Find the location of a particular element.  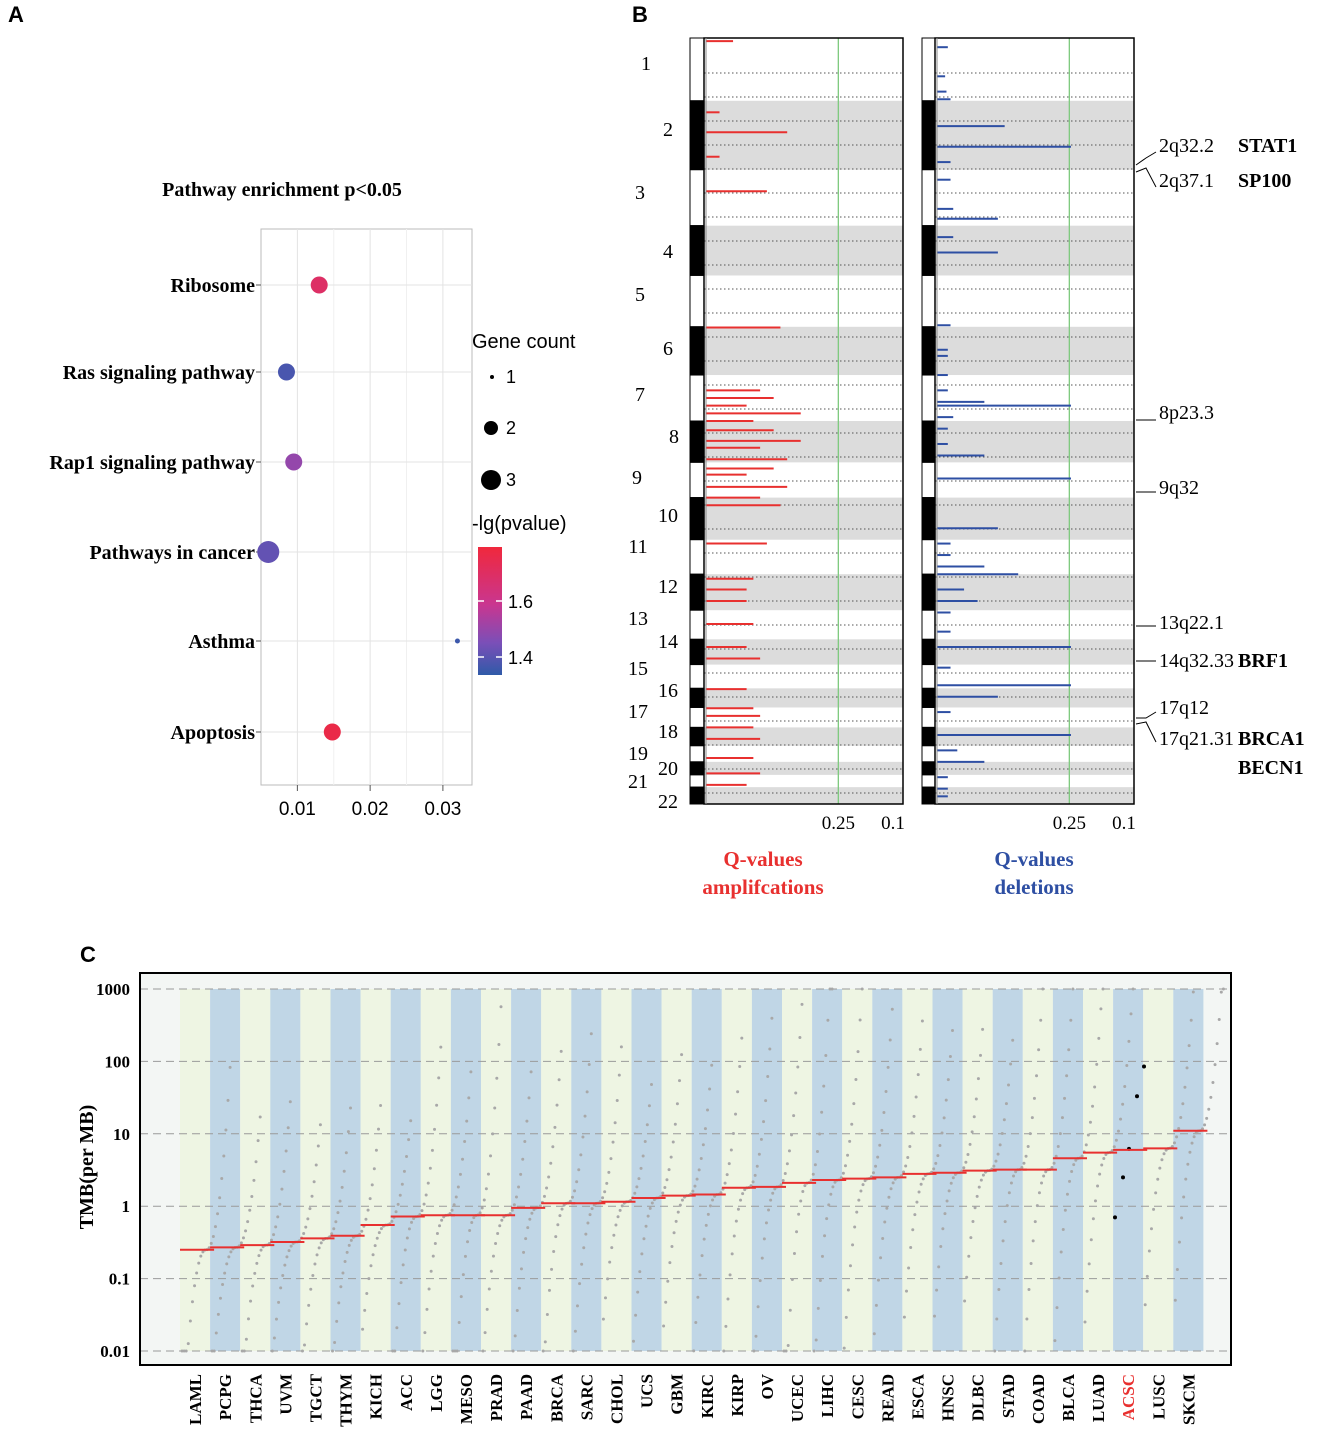

tmb-category-label: READ is located at coordinates (887, 1398).